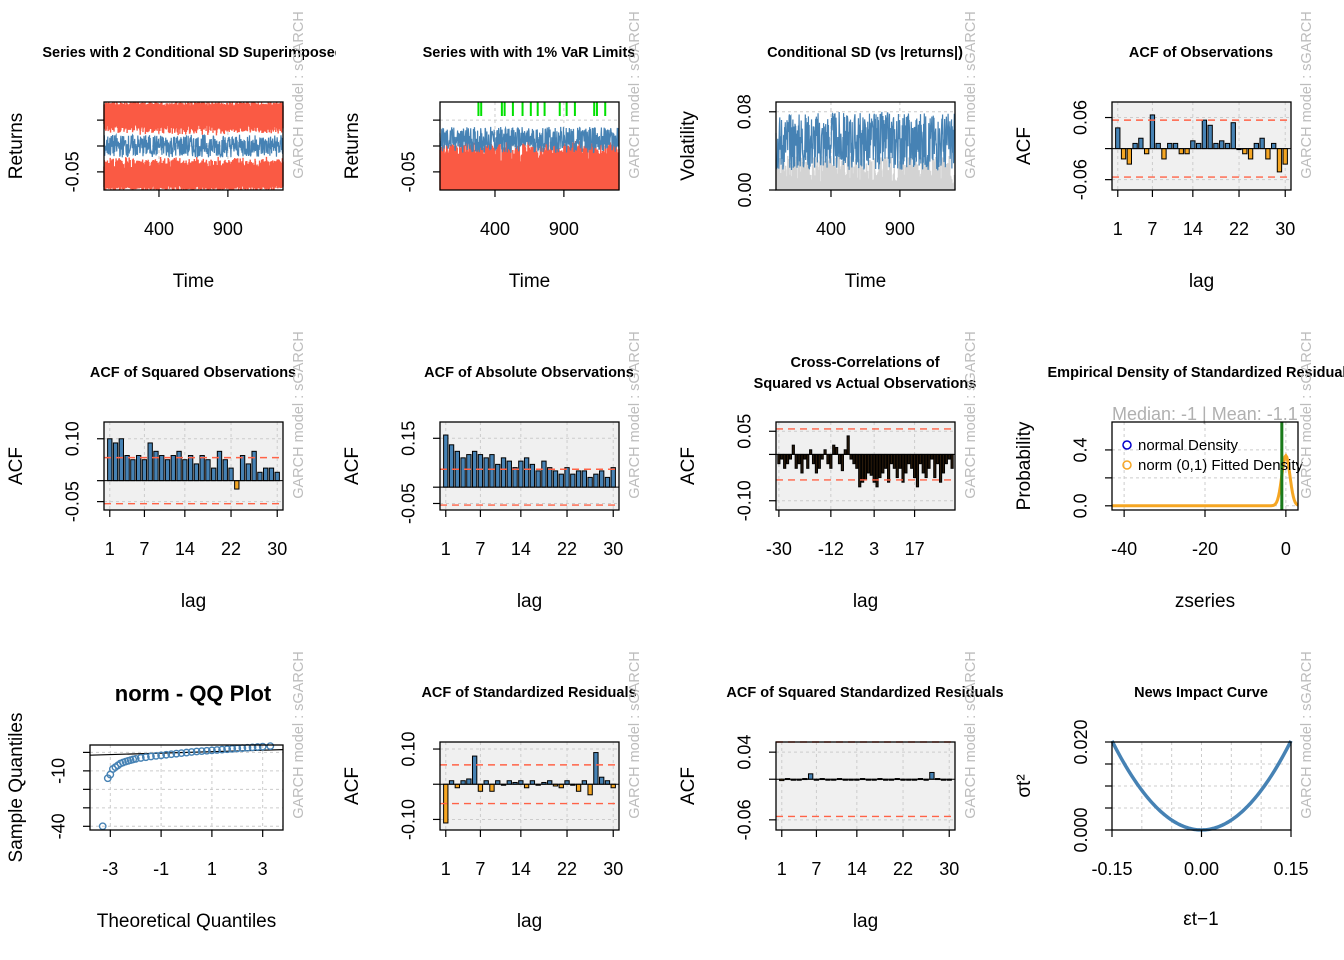  What do you see at coordinates (59, 826) in the screenshot?
I see `y-tick-label: -40` at bounding box center [59, 826].